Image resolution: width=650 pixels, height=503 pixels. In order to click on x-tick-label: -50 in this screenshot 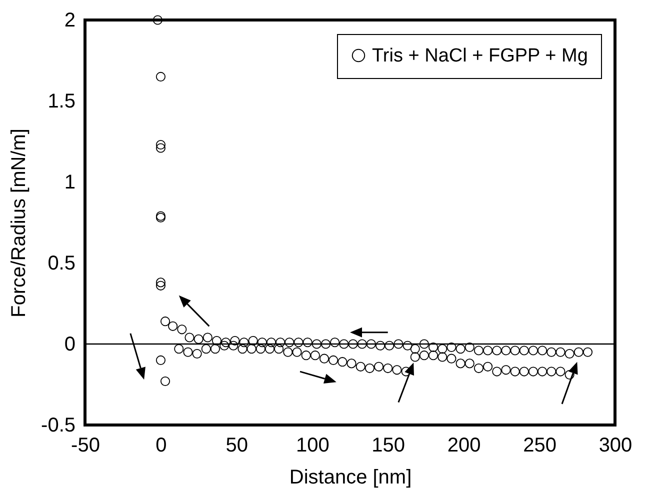, I will do `click(85, 445)`.